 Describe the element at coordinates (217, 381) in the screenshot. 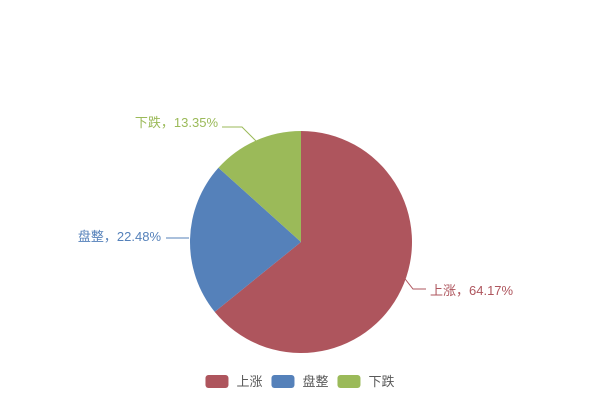

I see `legend-swatch-up` at that location.